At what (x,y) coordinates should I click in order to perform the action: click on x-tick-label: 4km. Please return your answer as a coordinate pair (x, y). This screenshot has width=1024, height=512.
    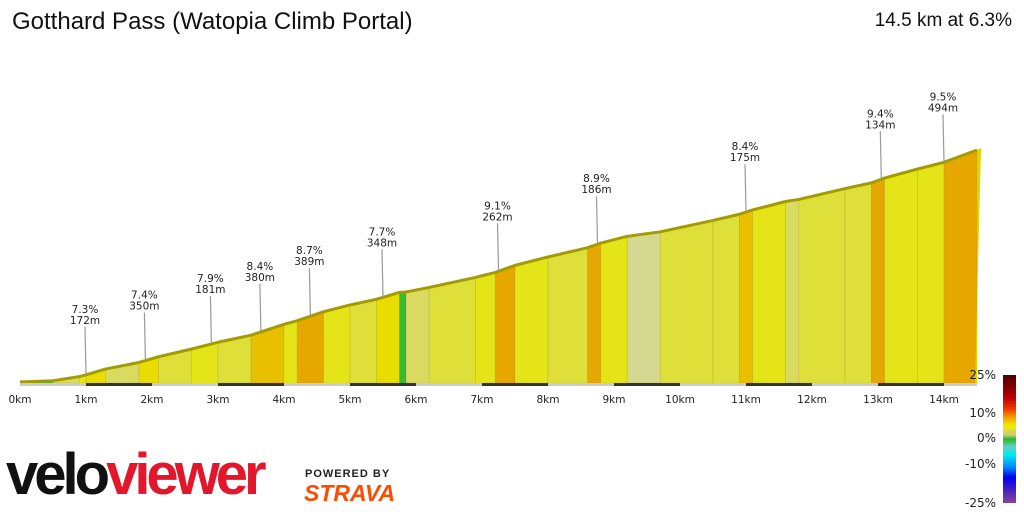
    Looking at the image, I should click on (284, 400).